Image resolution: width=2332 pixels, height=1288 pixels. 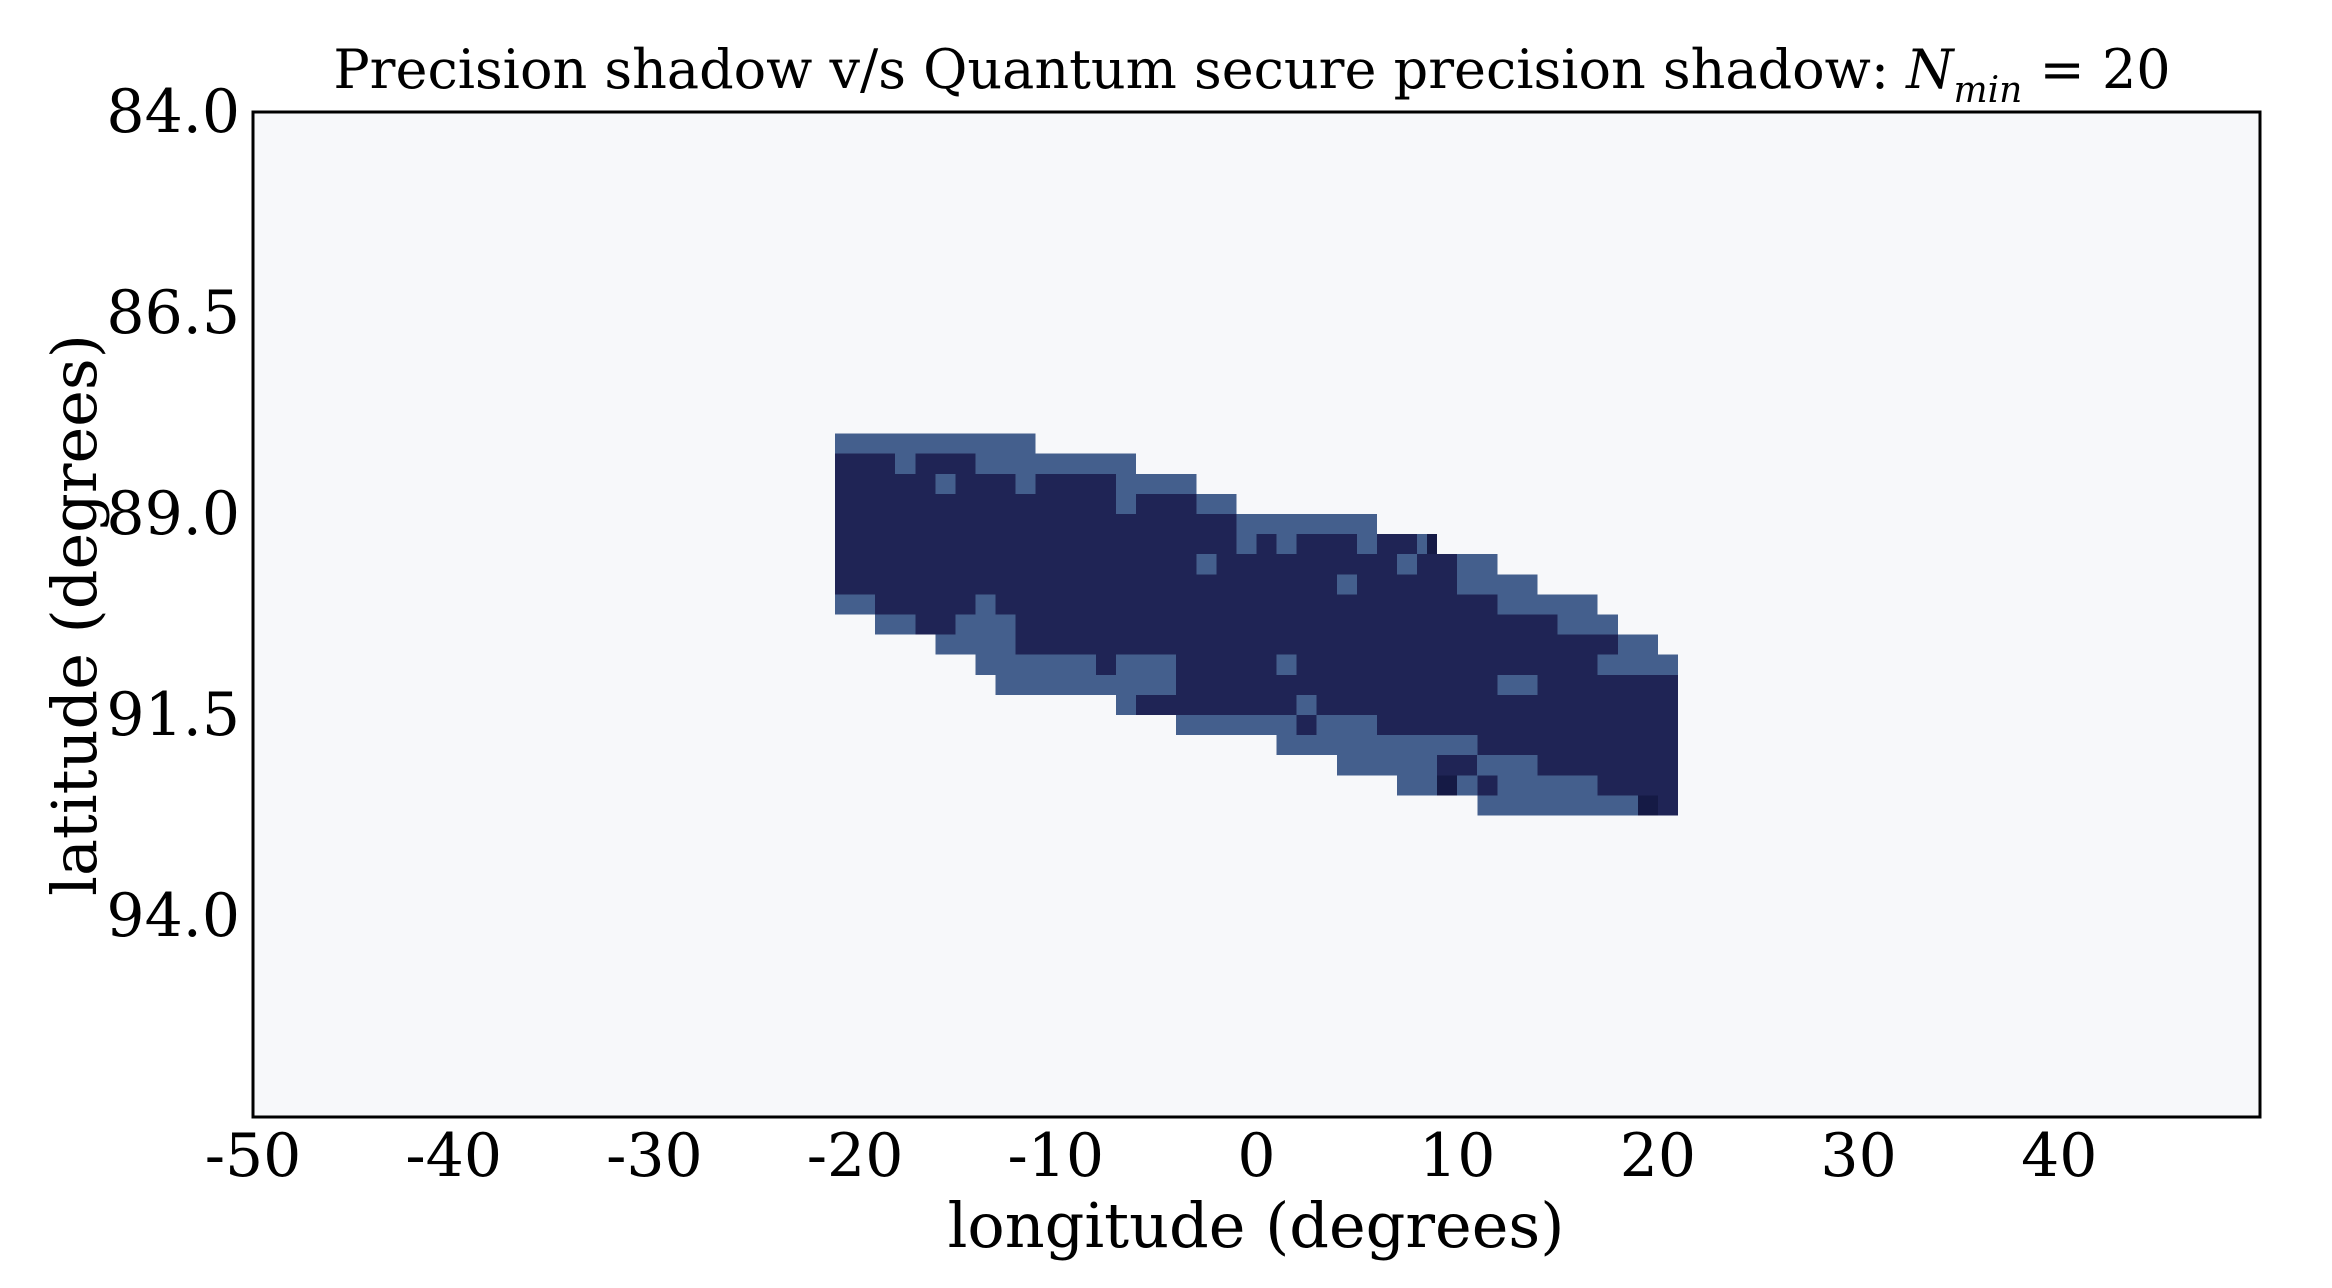 What do you see at coordinates (2062, 69) in the screenshot?
I see `chart-title-relation: =` at bounding box center [2062, 69].